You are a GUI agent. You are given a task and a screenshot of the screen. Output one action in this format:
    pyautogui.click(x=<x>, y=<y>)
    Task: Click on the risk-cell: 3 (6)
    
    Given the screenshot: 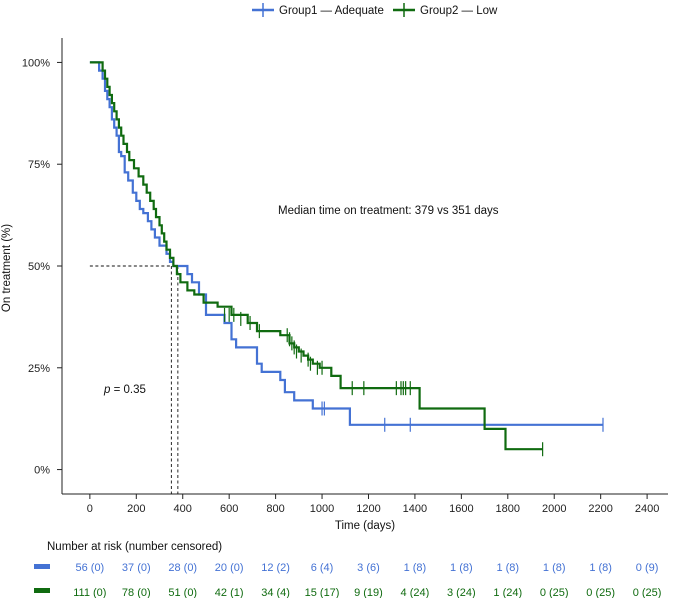 What is the action you would take?
    pyautogui.click(x=368, y=568)
    